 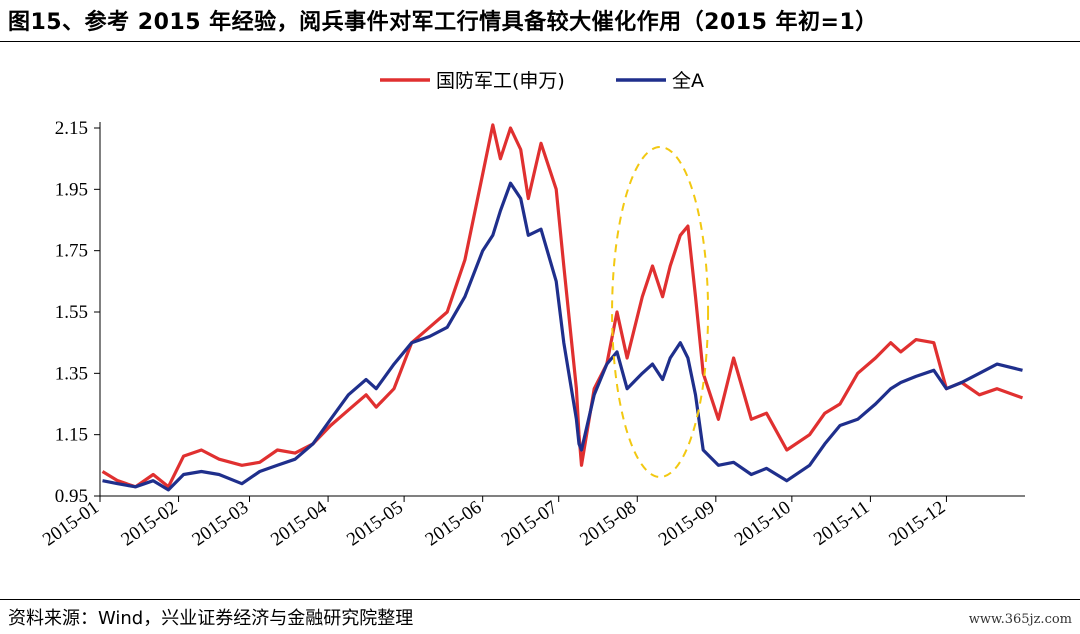 I want to click on y-tick-label: 1.55, so click(x=71, y=312).